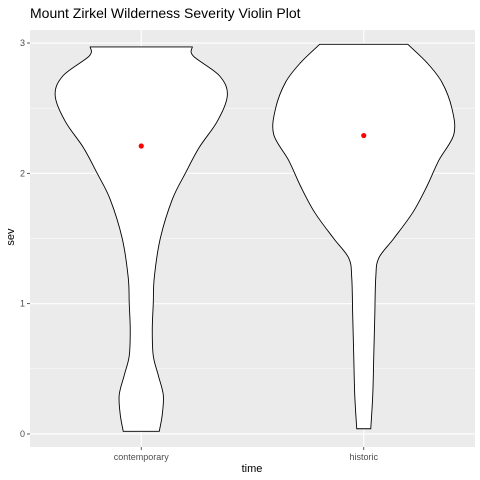 This screenshot has height=480, width=480. Describe the element at coordinates (363, 457) in the screenshot. I see `x-tick-label: historic` at that location.